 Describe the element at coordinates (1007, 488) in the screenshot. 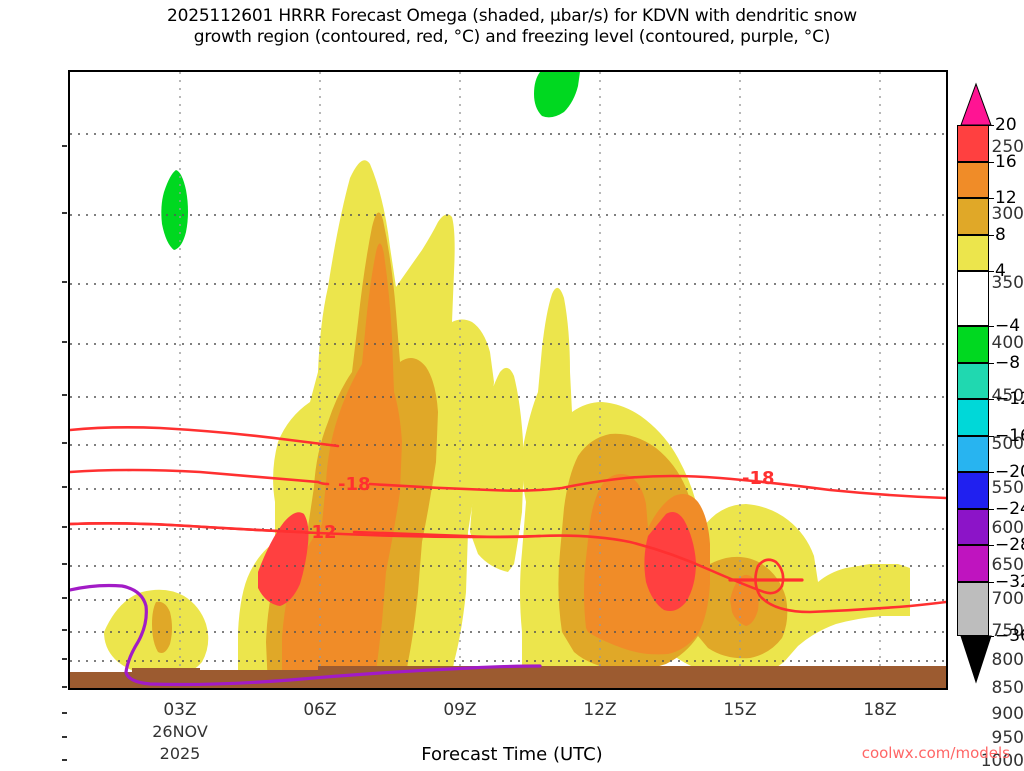

I see `y-tick-label: 550` at that location.